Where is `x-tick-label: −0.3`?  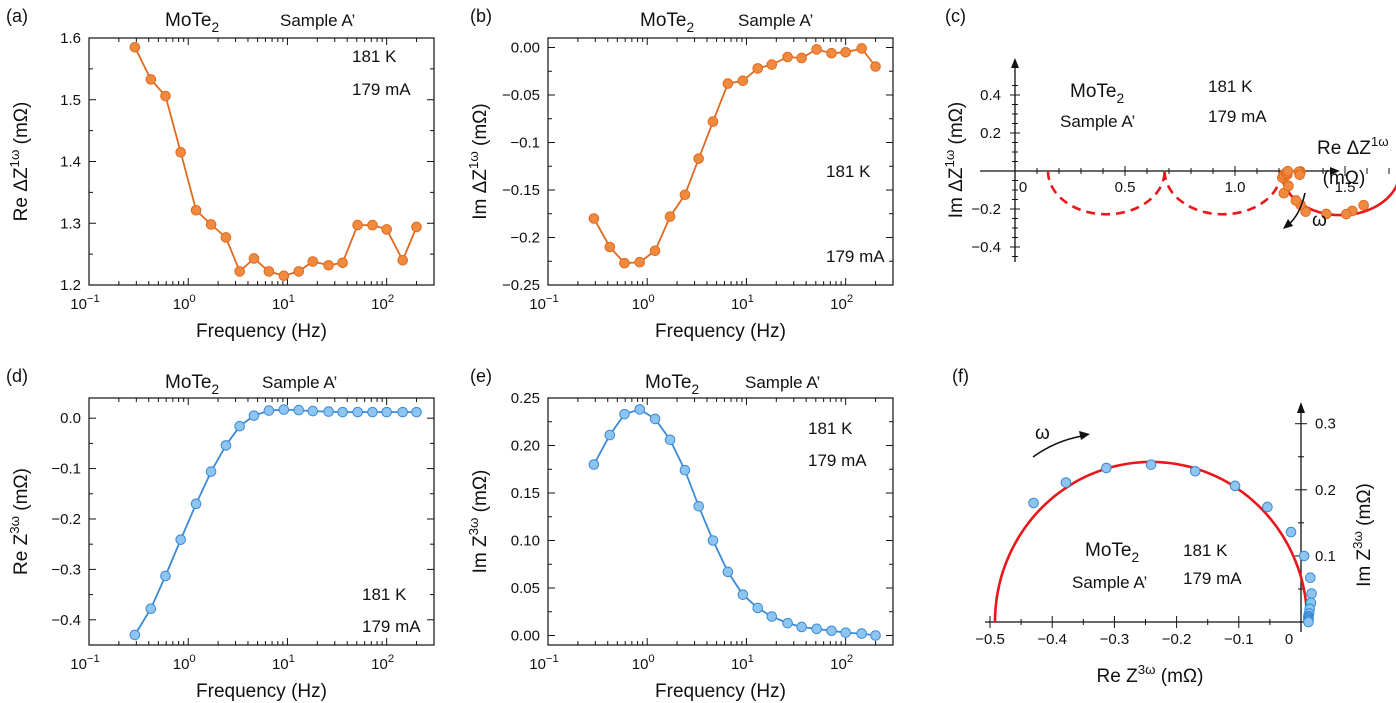
x-tick-label: −0.3 is located at coordinates (1115, 639).